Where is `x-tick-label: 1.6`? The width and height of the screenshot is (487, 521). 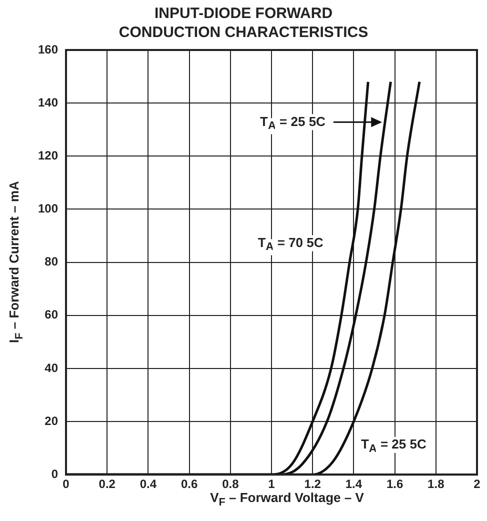 x-tick-label: 1.6 is located at coordinates (395, 484).